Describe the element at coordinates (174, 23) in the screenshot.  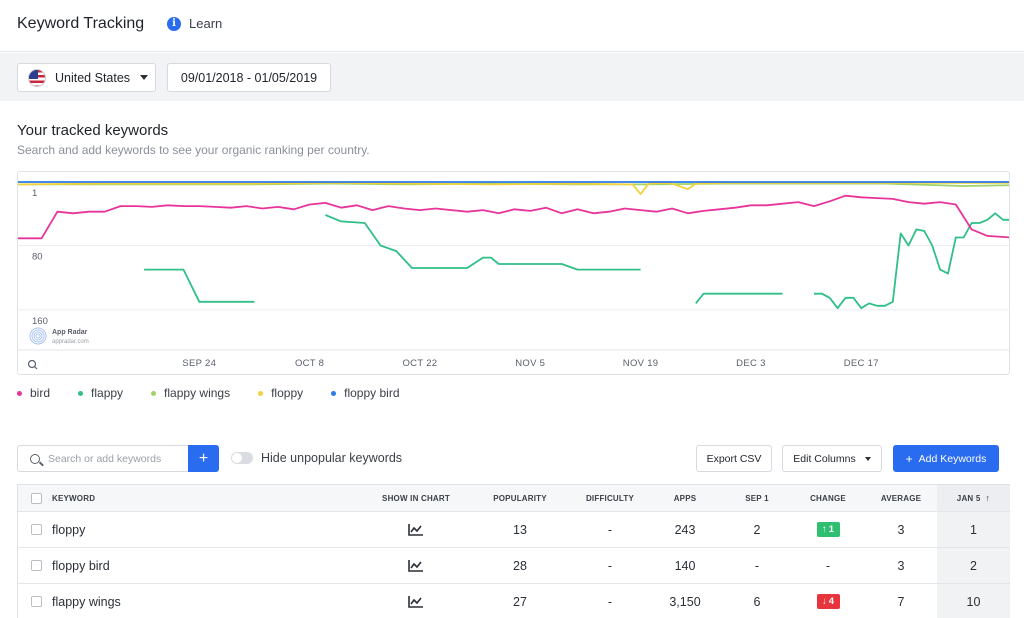
I see `info-icon: i` at that location.